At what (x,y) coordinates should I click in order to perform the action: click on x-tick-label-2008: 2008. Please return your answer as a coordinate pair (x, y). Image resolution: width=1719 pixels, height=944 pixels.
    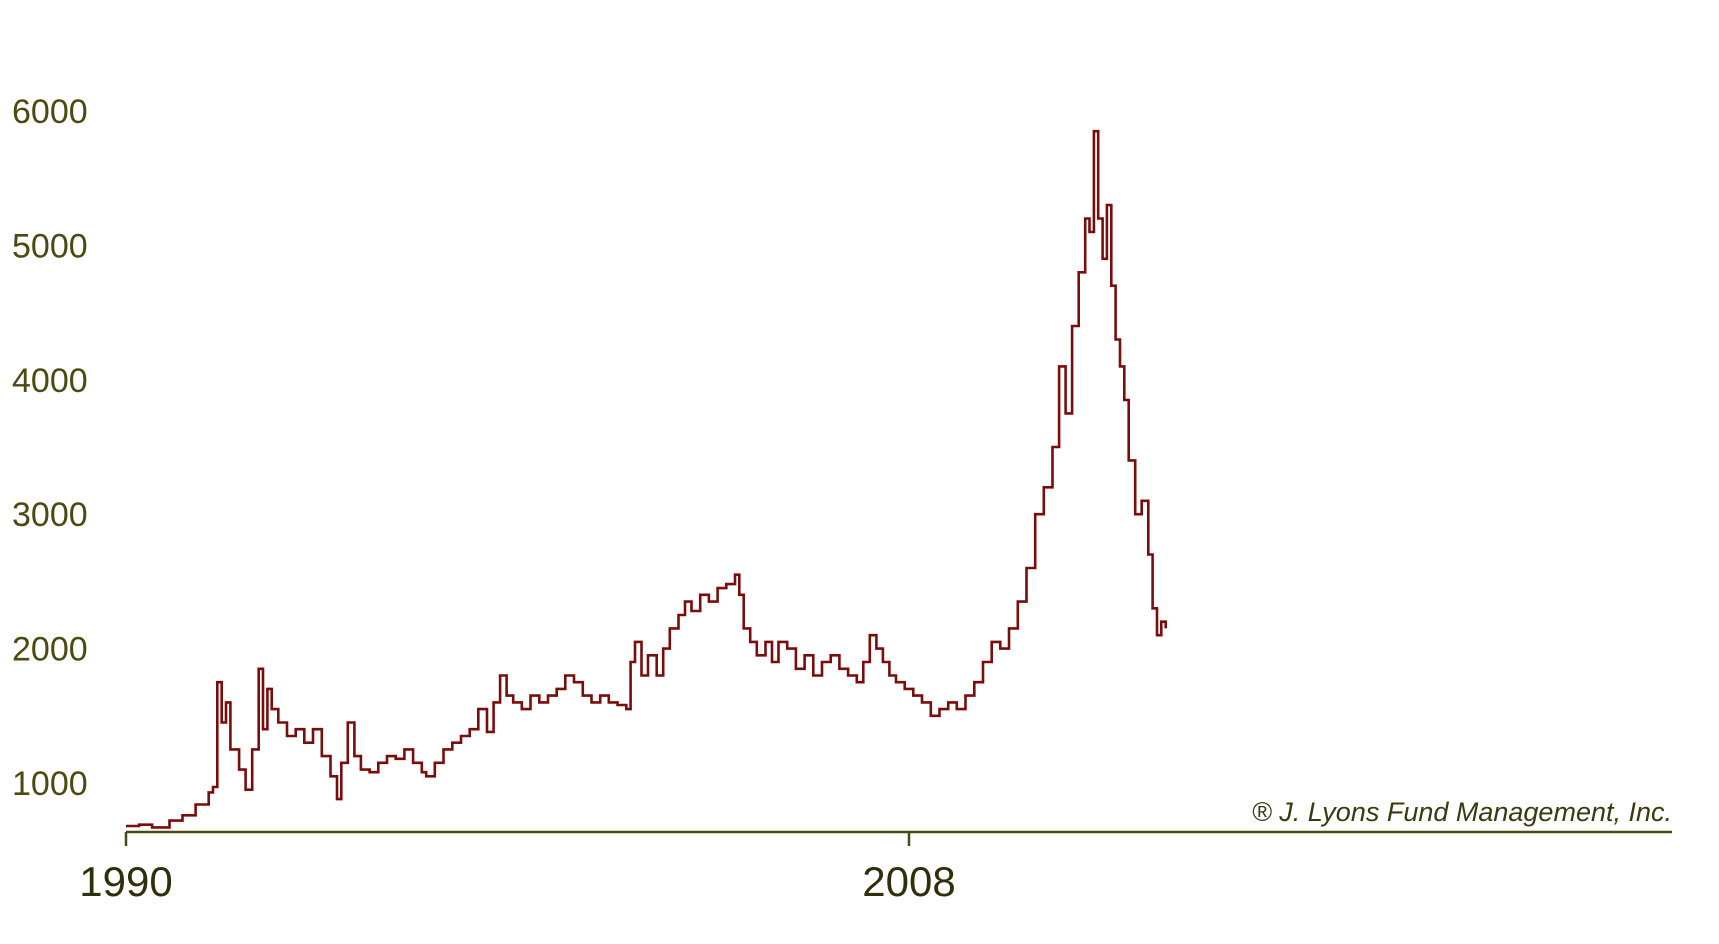
    Looking at the image, I should click on (908, 881).